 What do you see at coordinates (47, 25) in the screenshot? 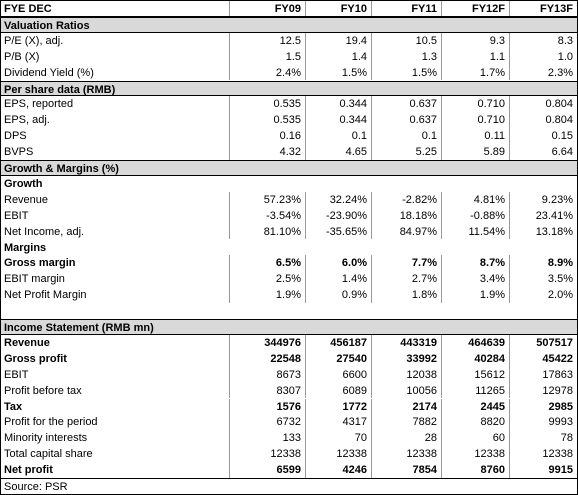
I see `section-title: Valuation Ratios` at bounding box center [47, 25].